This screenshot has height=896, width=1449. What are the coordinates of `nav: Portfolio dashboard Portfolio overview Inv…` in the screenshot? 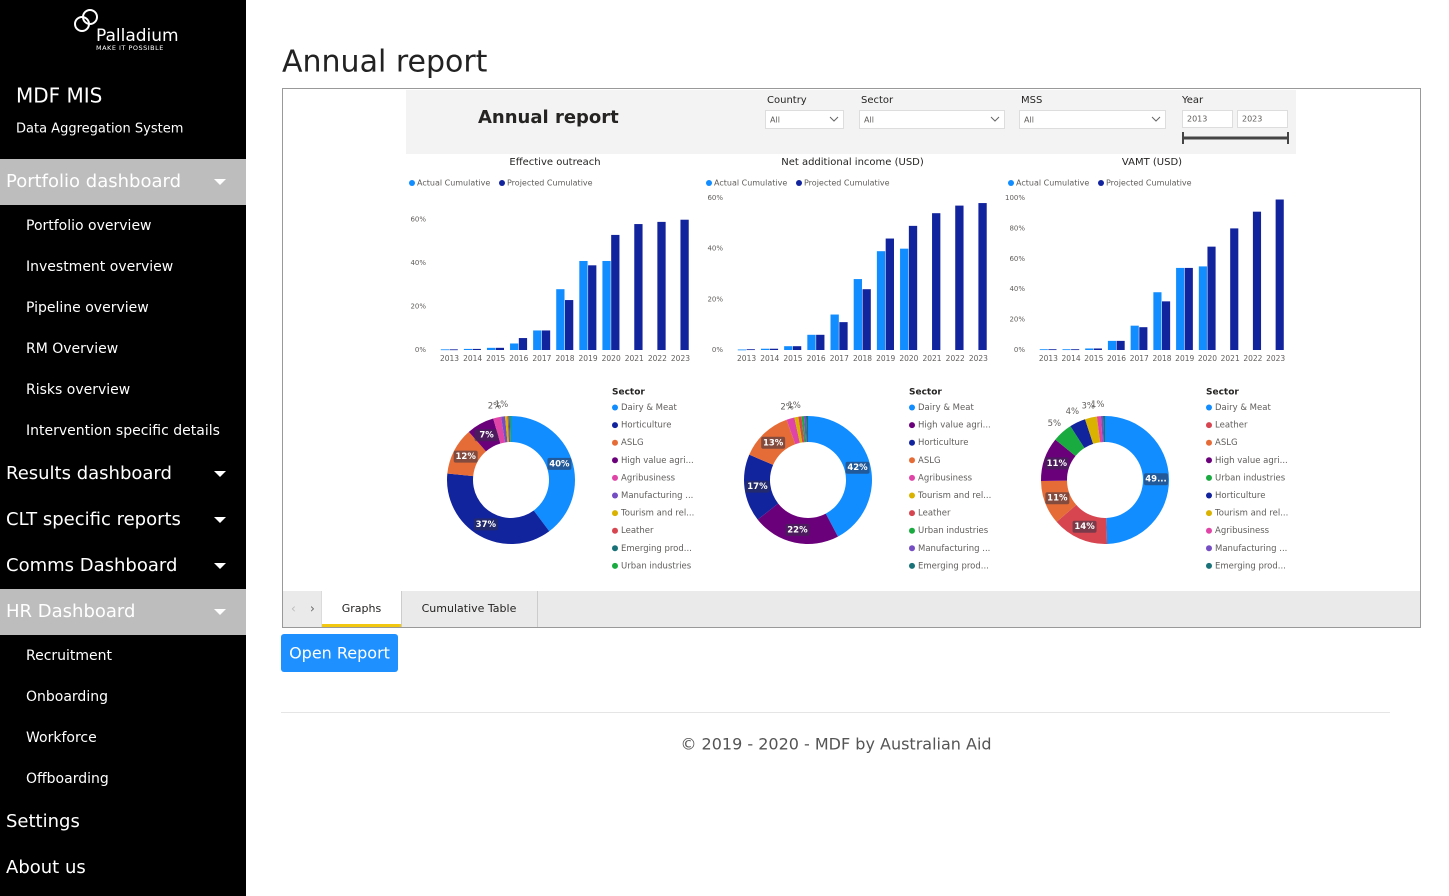 It's located at (123, 518).